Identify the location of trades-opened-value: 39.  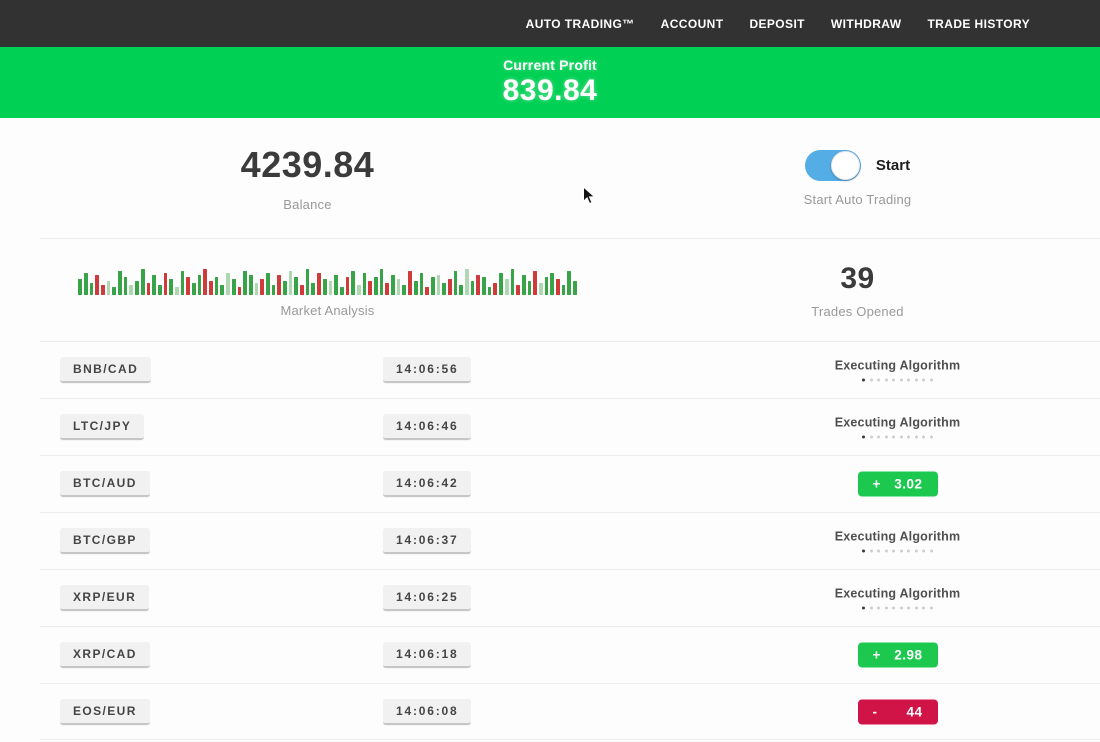
(857, 278).